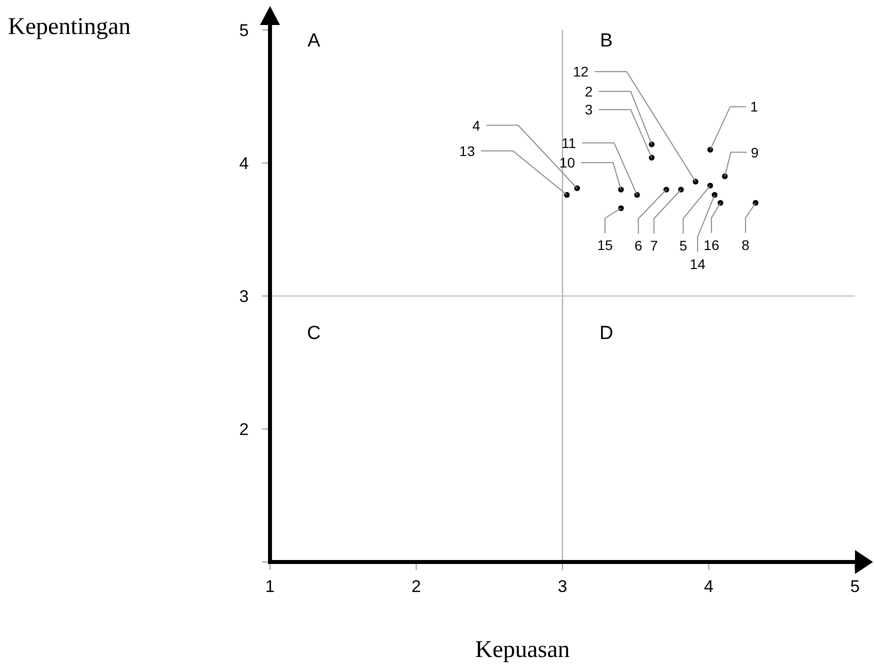 This screenshot has height=669, width=874. Describe the element at coordinates (467, 150) in the screenshot. I see `annotation: 13` at that location.